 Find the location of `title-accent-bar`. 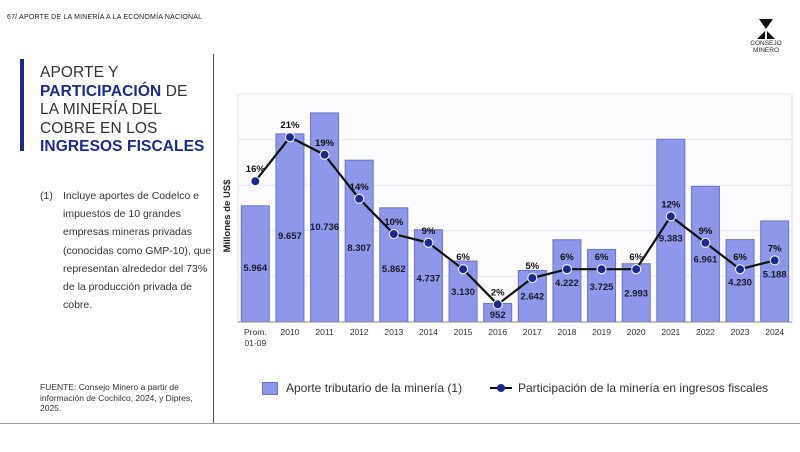

title-accent-bar is located at coordinates (22, 105).